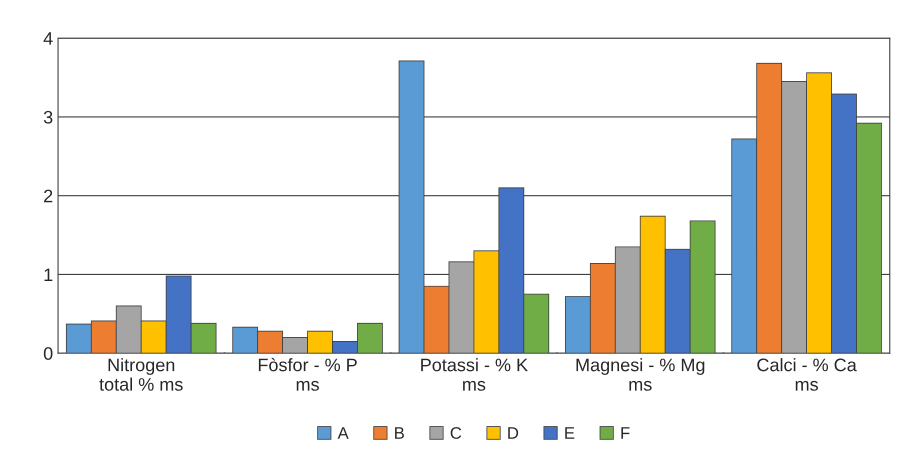  Describe the element at coordinates (807, 374) in the screenshot. I see `x-tick-label: Calci - % Ca ms` at that location.